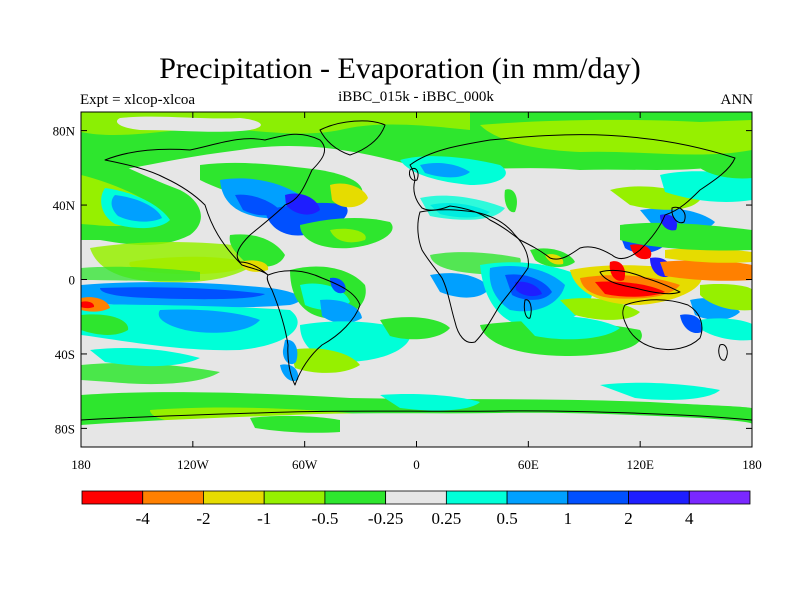 This screenshot has height=600, width=800. Describe the element at coordinates (138, 100) in the screenshot. I see `experiment-label: Expt = xlcop-xlcoa` at that location.